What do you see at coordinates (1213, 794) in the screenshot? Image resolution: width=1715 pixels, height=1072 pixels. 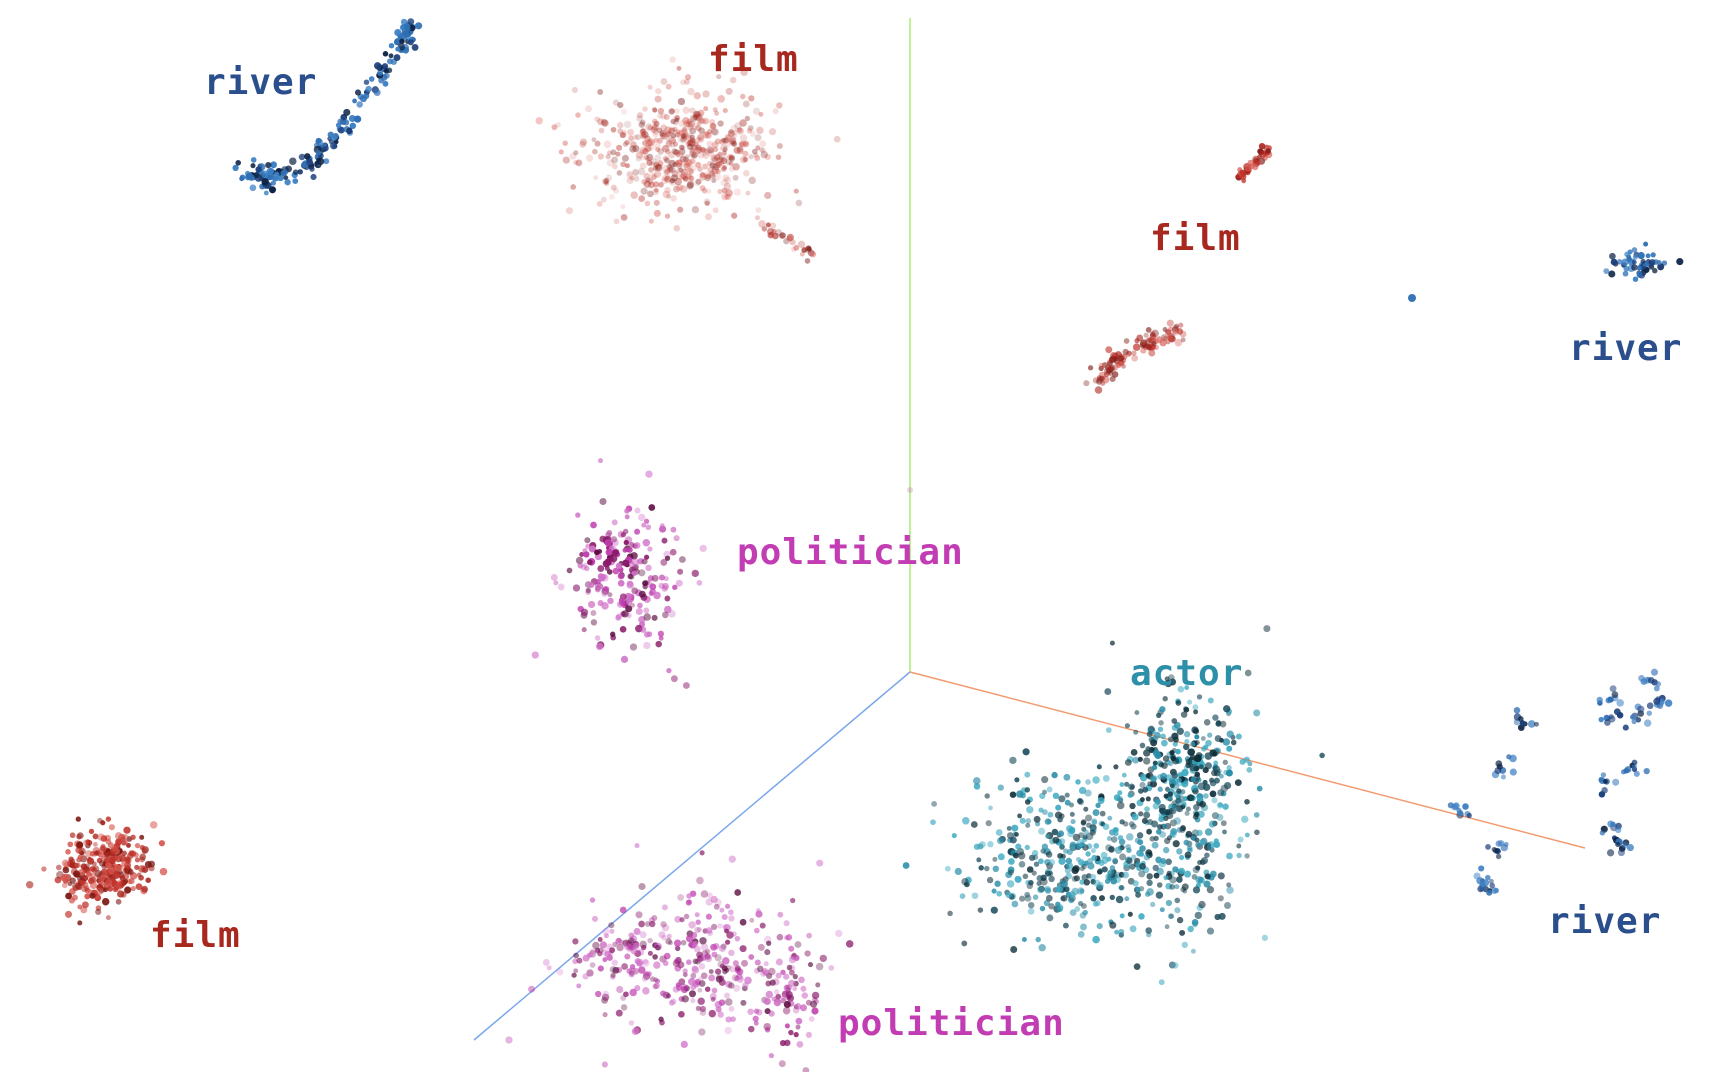 I see `actor-point-1946` at bounding box center [1213, 794].